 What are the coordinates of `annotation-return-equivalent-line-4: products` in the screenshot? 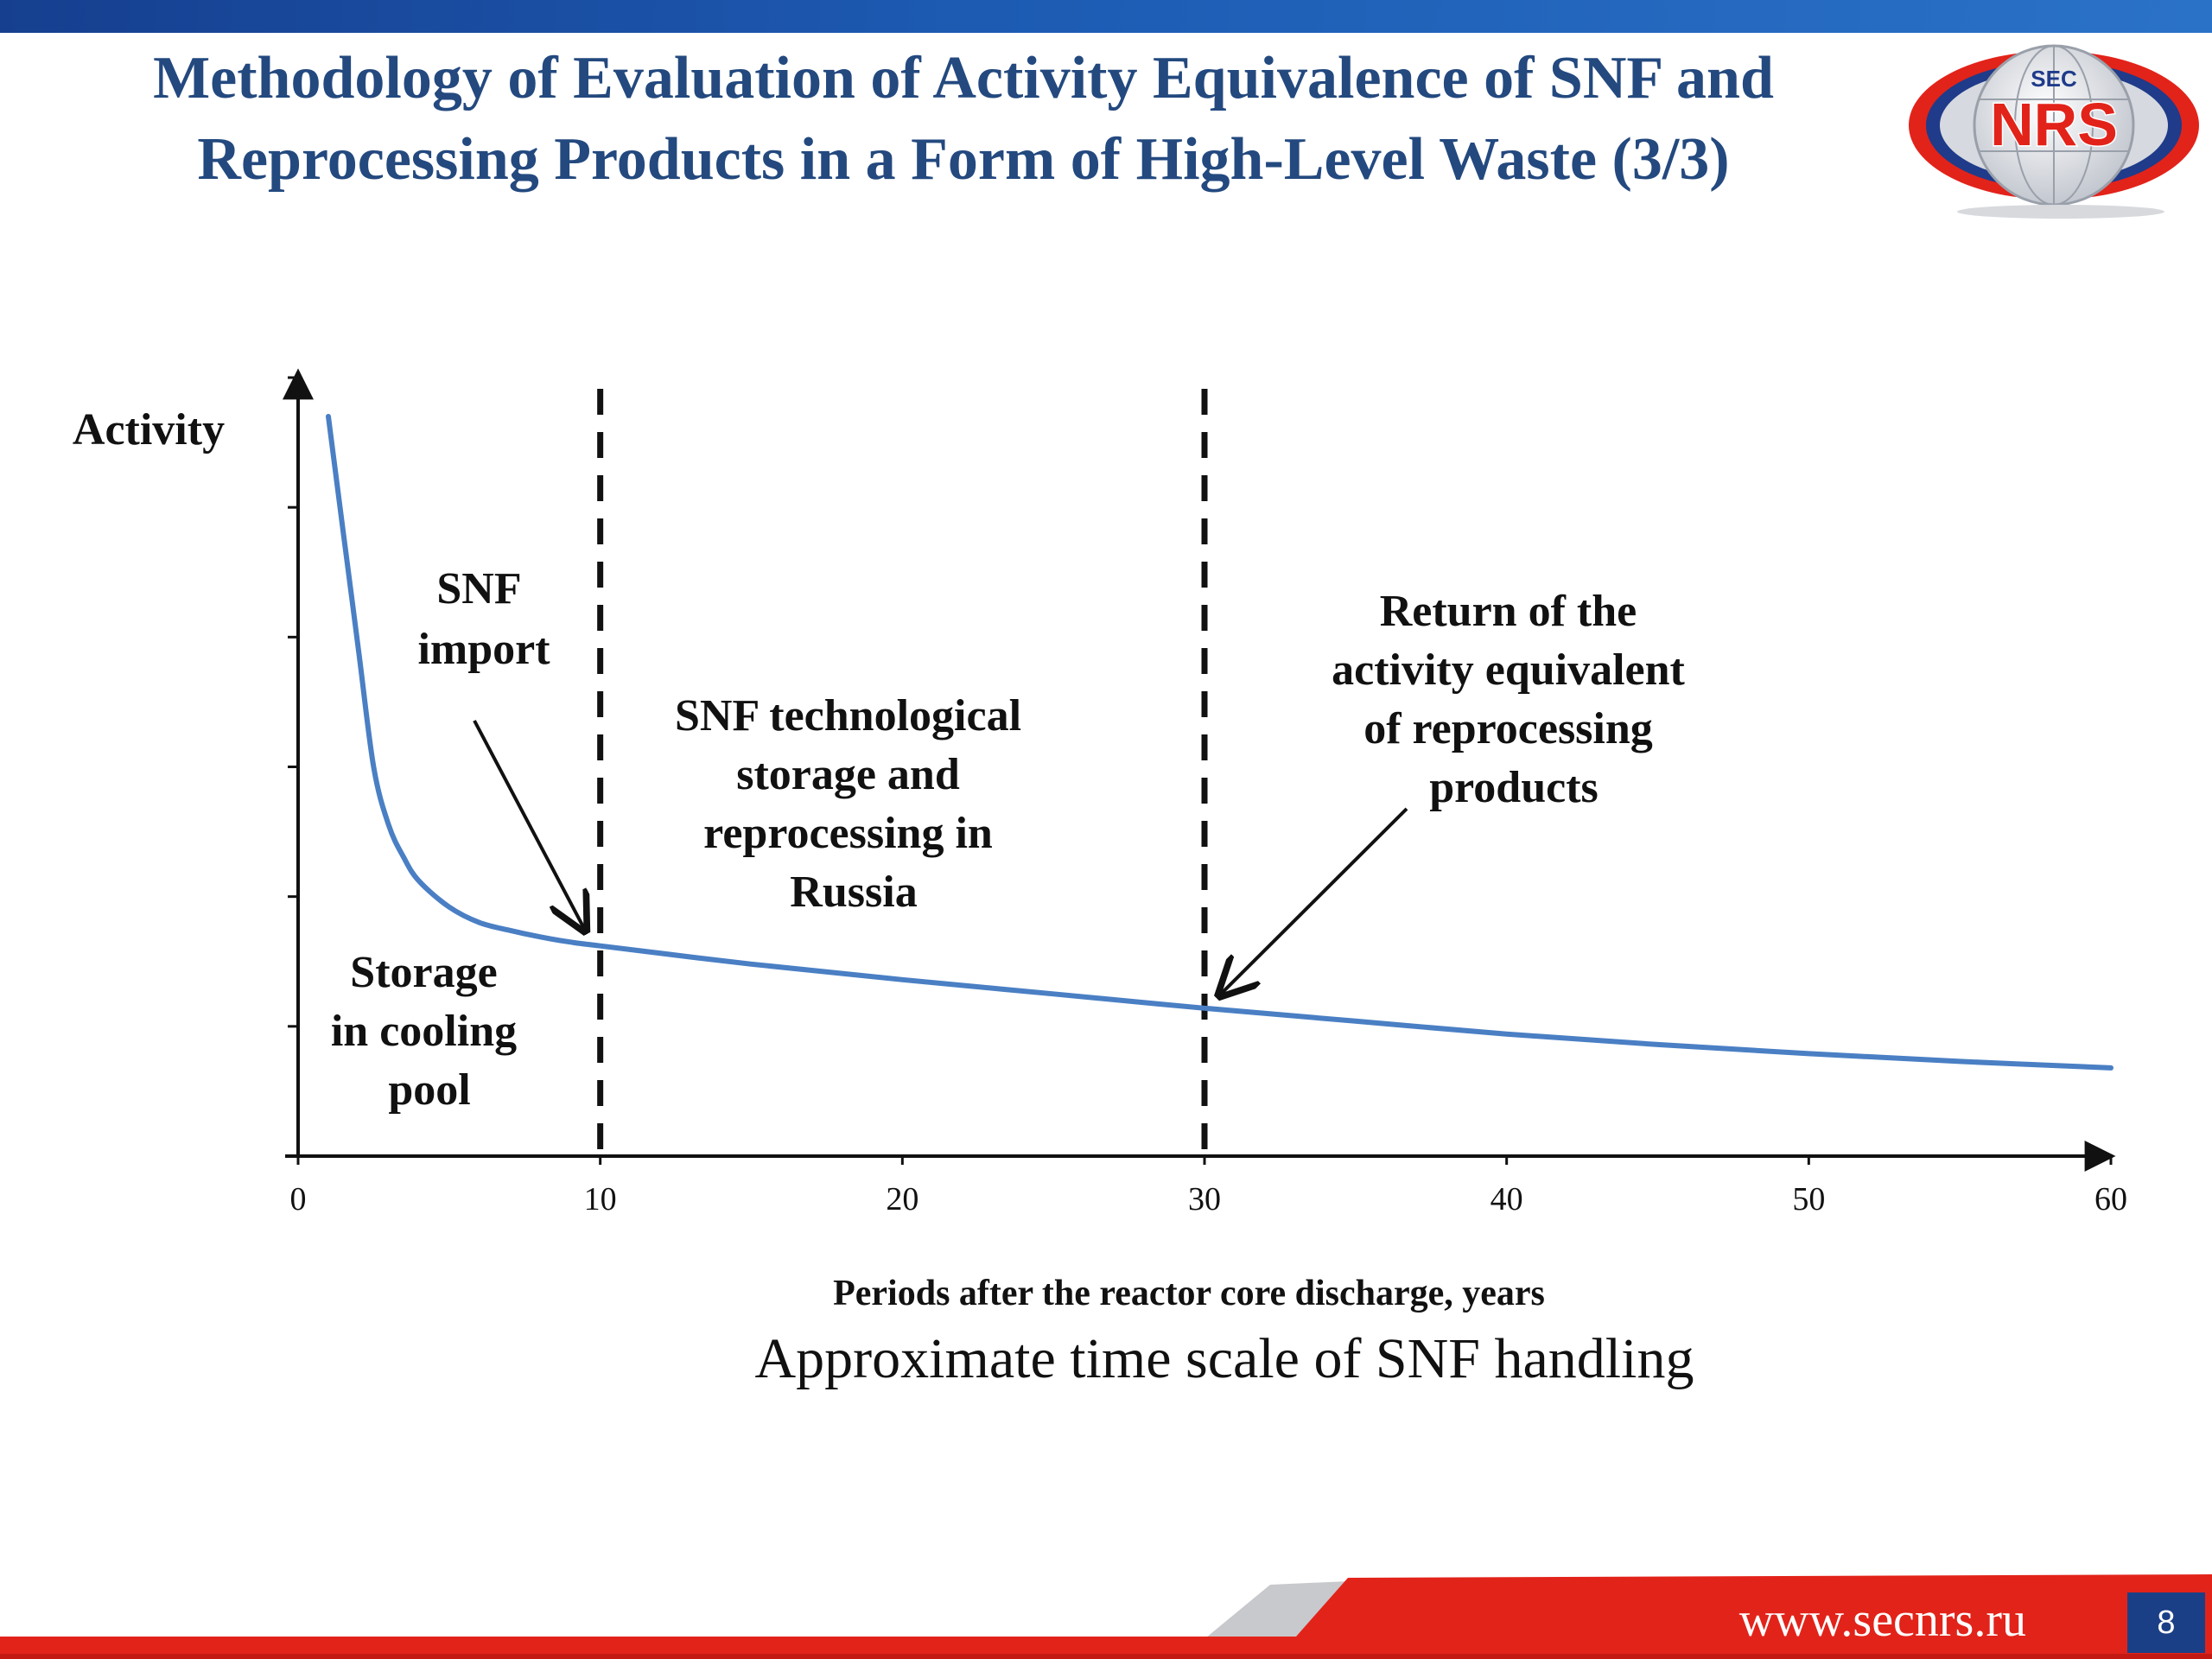 It's located at (1514, 787).